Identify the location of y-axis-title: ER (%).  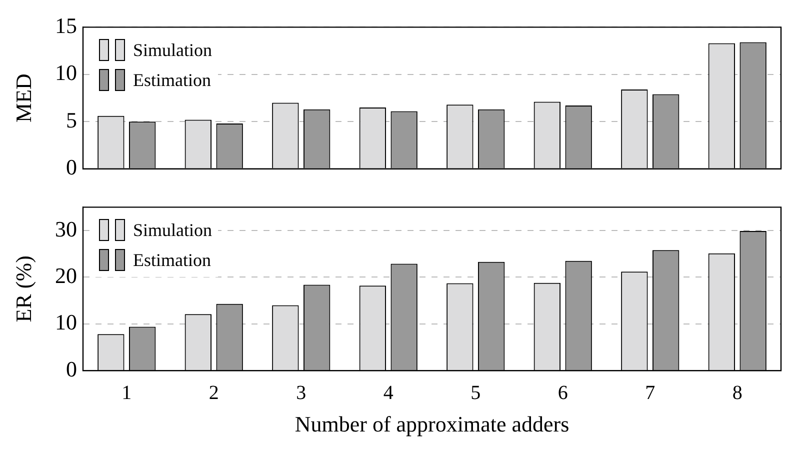
(23, 289).